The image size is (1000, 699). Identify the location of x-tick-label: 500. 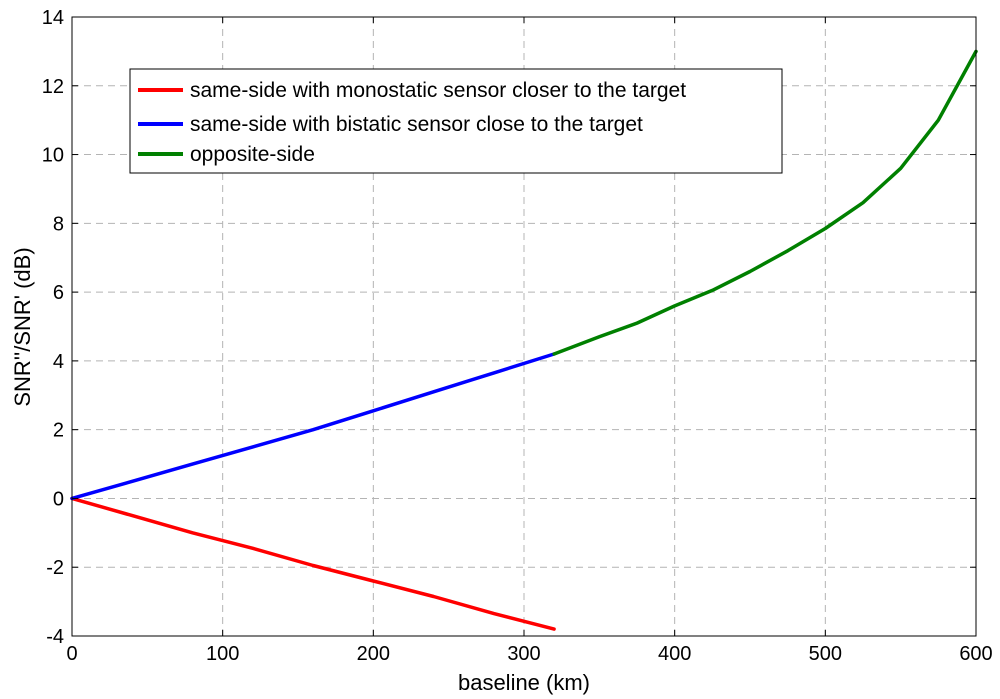
(825, 654).